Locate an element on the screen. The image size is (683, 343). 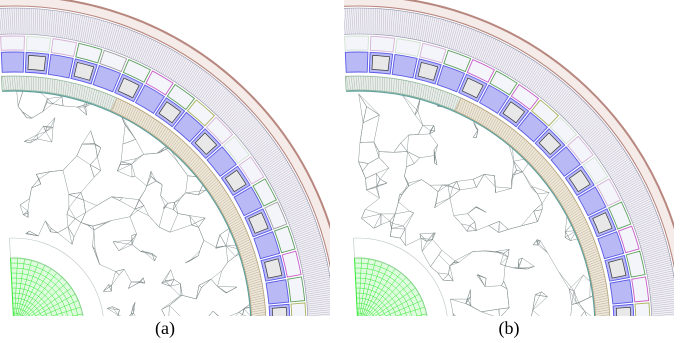
caption-b: (b) is located at coordinates (509, 328).